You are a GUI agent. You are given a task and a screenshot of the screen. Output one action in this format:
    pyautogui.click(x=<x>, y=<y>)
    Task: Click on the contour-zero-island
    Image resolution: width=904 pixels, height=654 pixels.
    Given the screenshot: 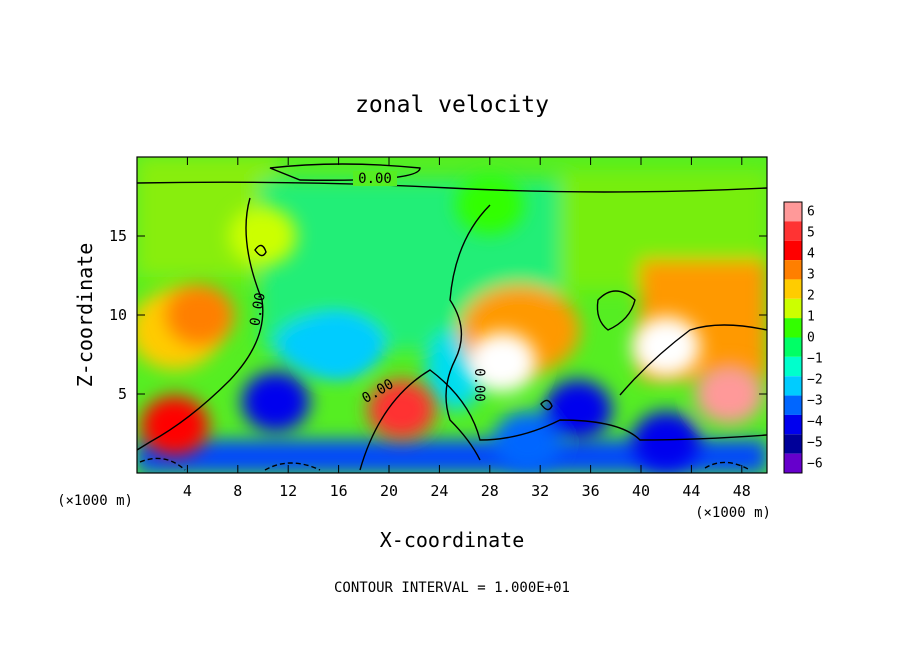 What is the action you would take?
    pyautogui.click(x=616, y=310)
    